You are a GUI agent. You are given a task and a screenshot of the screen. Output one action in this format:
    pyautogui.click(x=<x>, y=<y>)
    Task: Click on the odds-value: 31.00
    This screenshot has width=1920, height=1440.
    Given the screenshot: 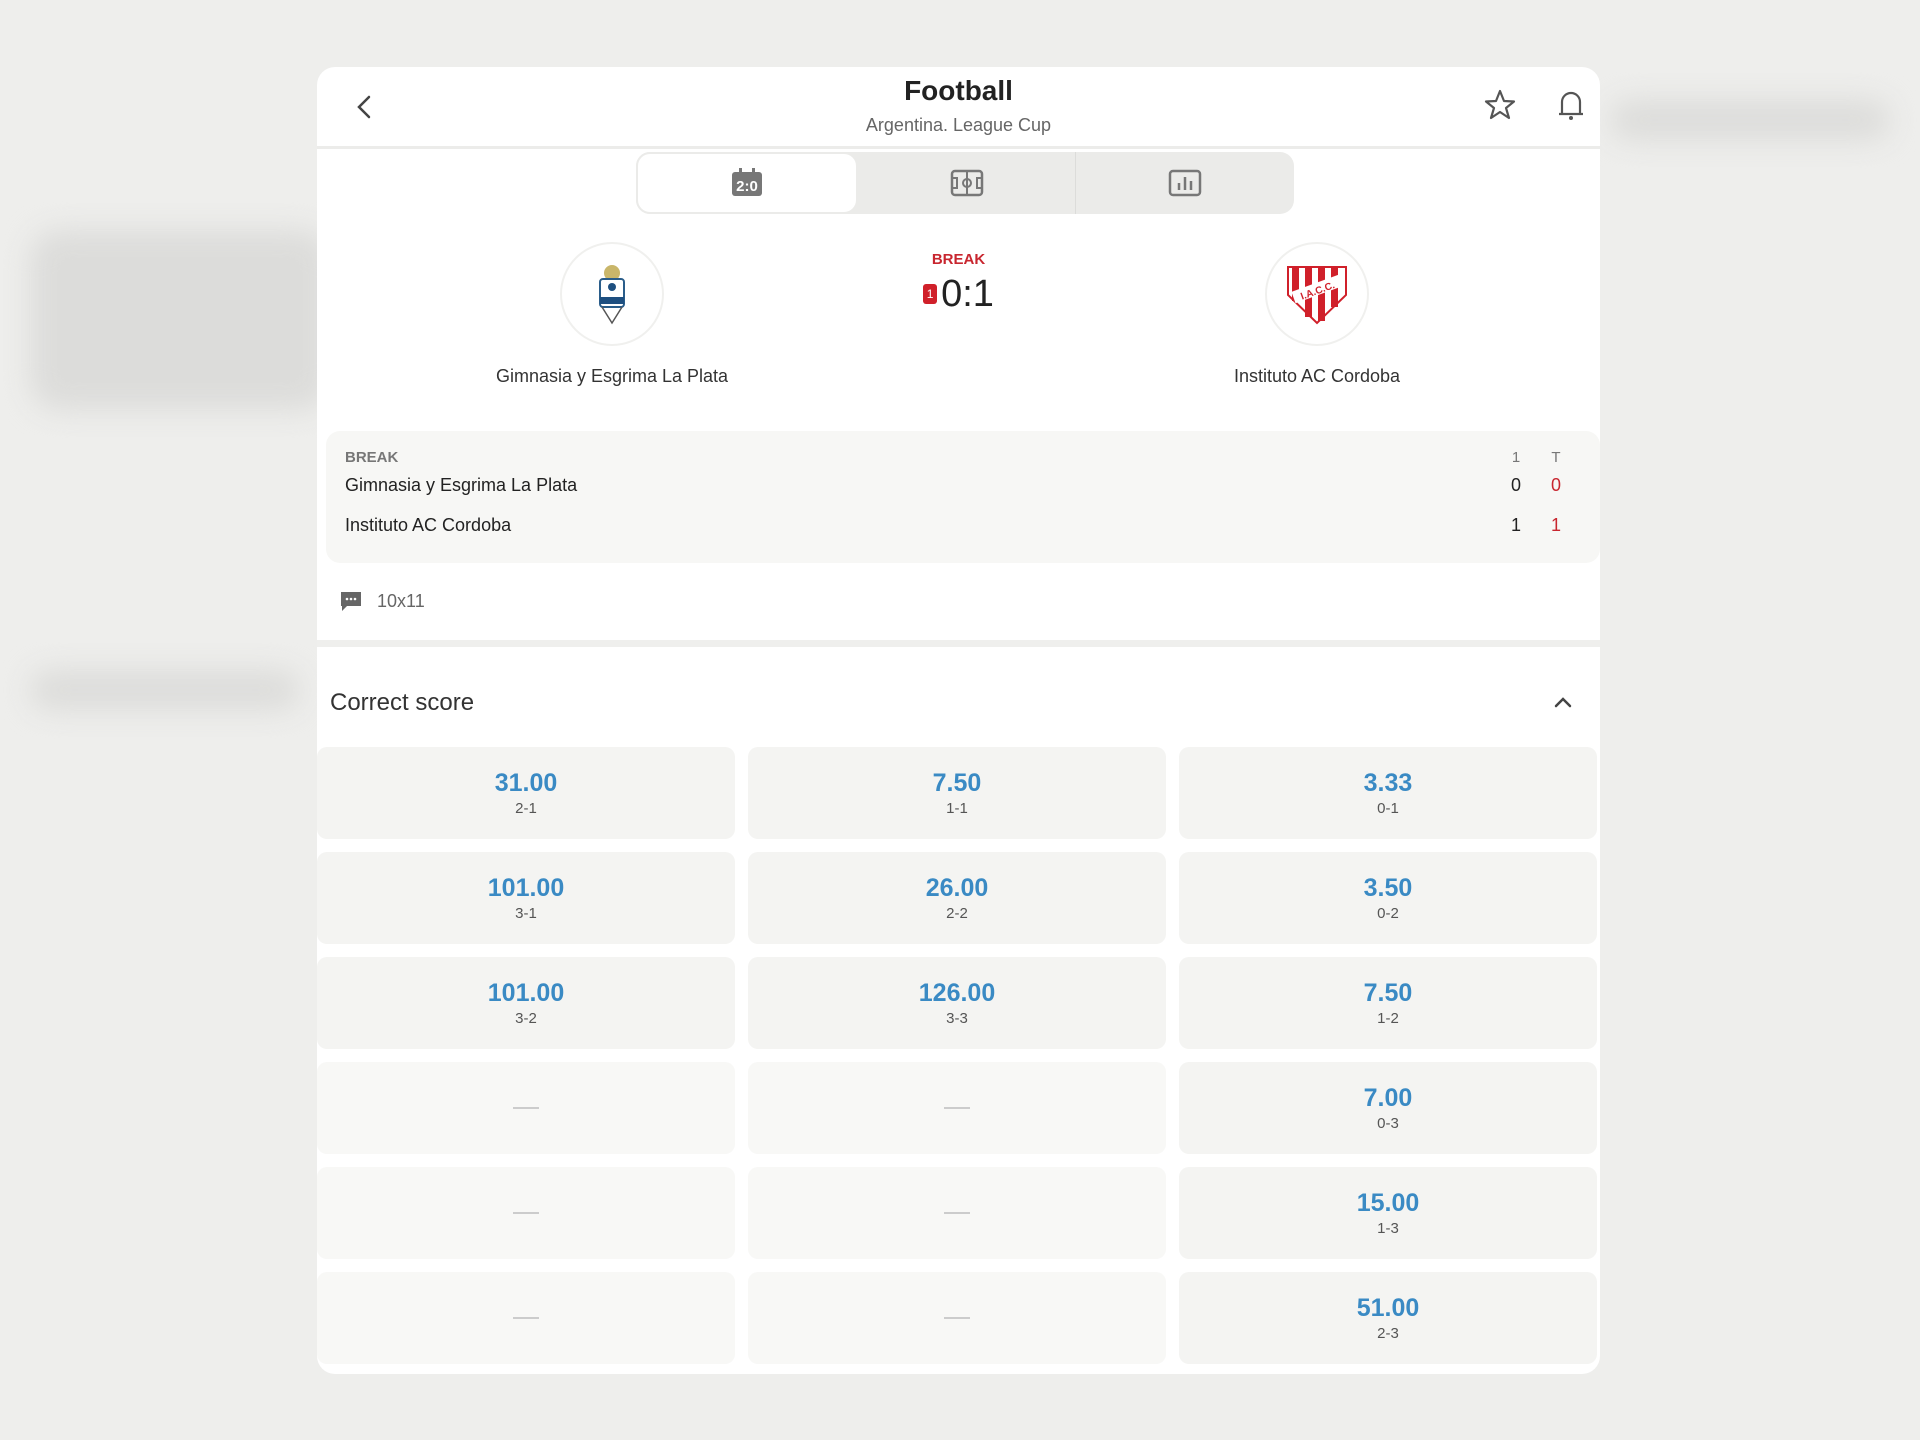 What is the action you would take?
    pyautogui.click(x=526, y=783)
    